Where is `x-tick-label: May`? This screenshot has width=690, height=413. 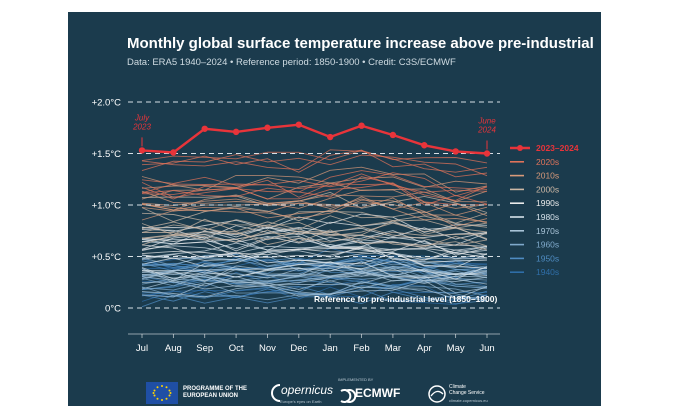
x-tick-label: May is located at coordinates (456, 348).